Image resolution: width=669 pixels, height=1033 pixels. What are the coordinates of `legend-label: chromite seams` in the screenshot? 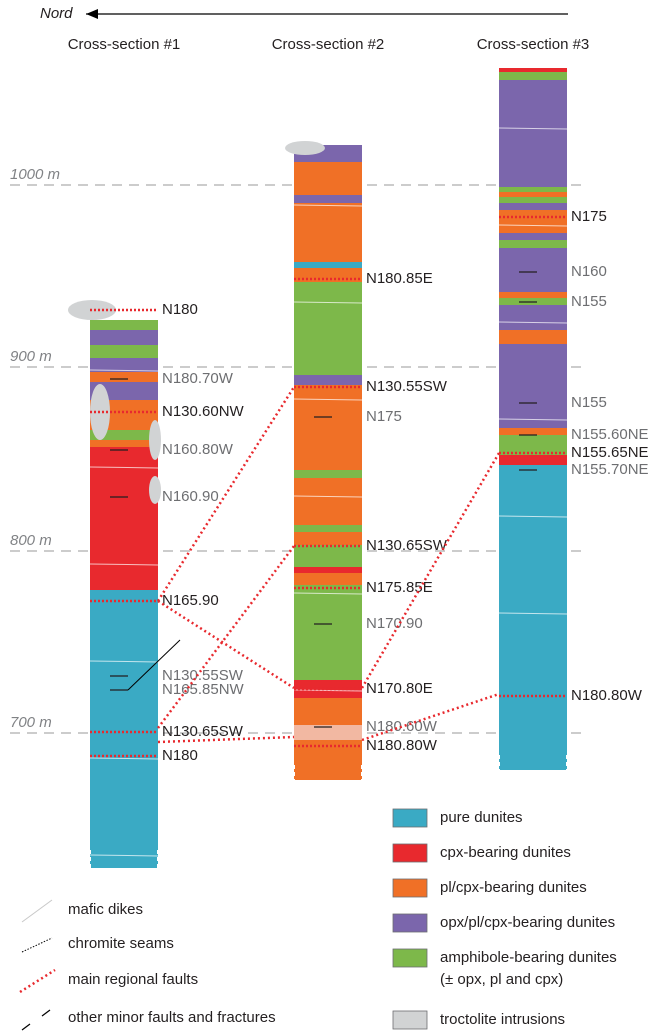 It's located at (121, 943).